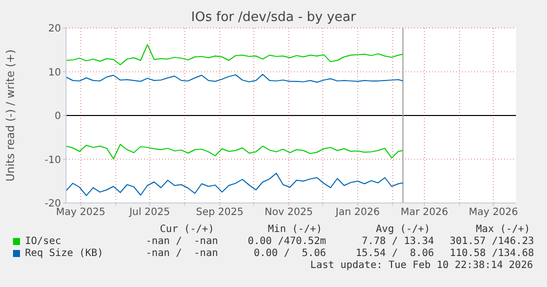  Describe the element at coordinates (52, 160) in the screenshot. I see `y-tick-label: -10` at that location.